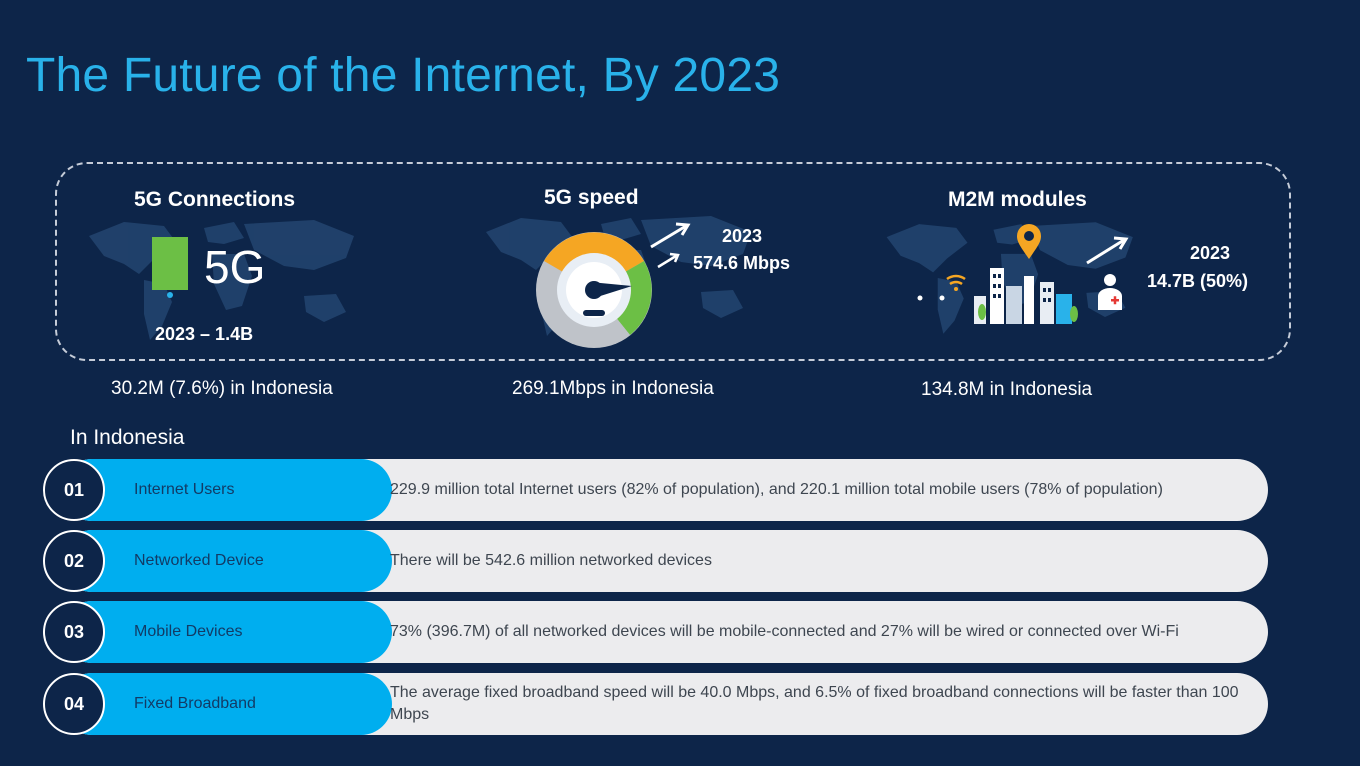 The height and width of the screenshot is (766, 1360). Describe the element at coordinates (1017, 199) in the screenshot. I see `stat-heading: M2M modules` at that location.